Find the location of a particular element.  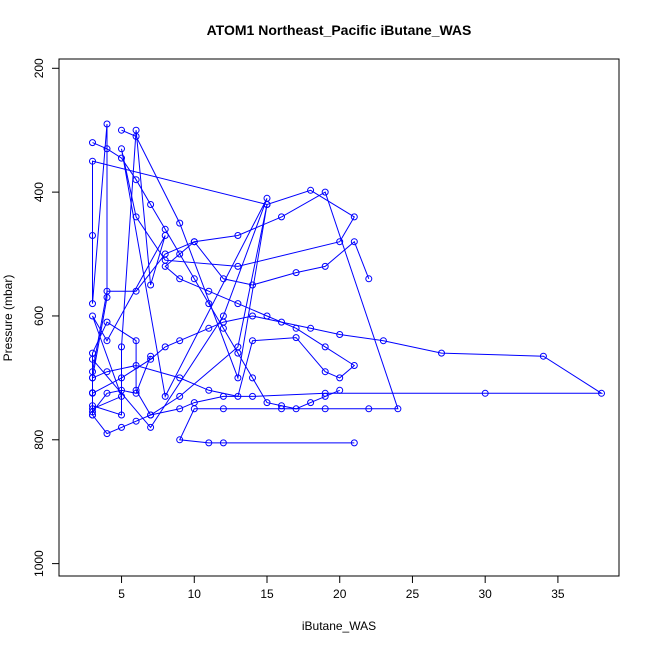

x-axis: 5 10 15 20 25 30 35 is located at coordinates (341, 588).